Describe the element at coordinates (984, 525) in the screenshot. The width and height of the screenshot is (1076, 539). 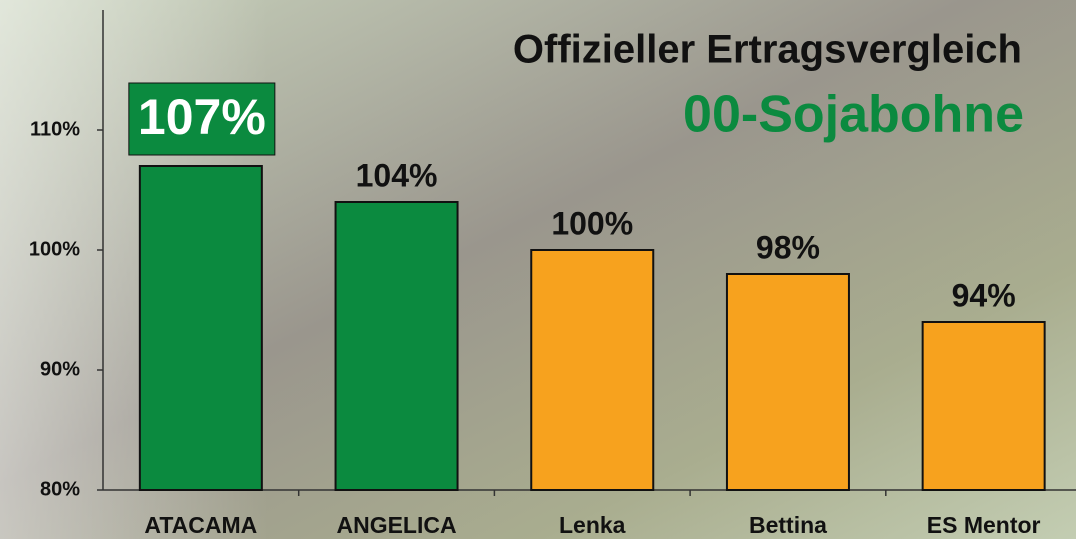
I see `x-tick-label: ES Mentor` at that location.